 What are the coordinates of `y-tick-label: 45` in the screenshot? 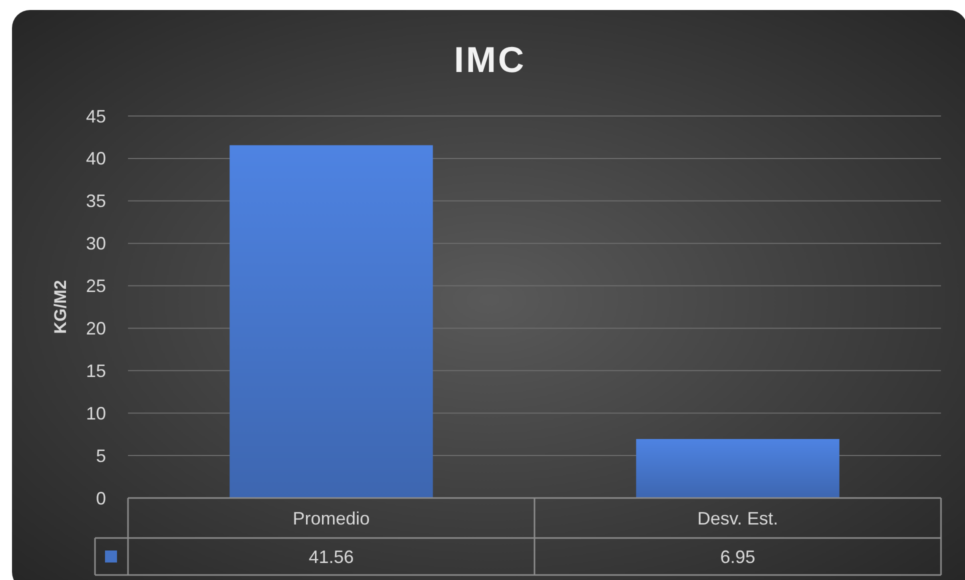 It's located at (96, 116).